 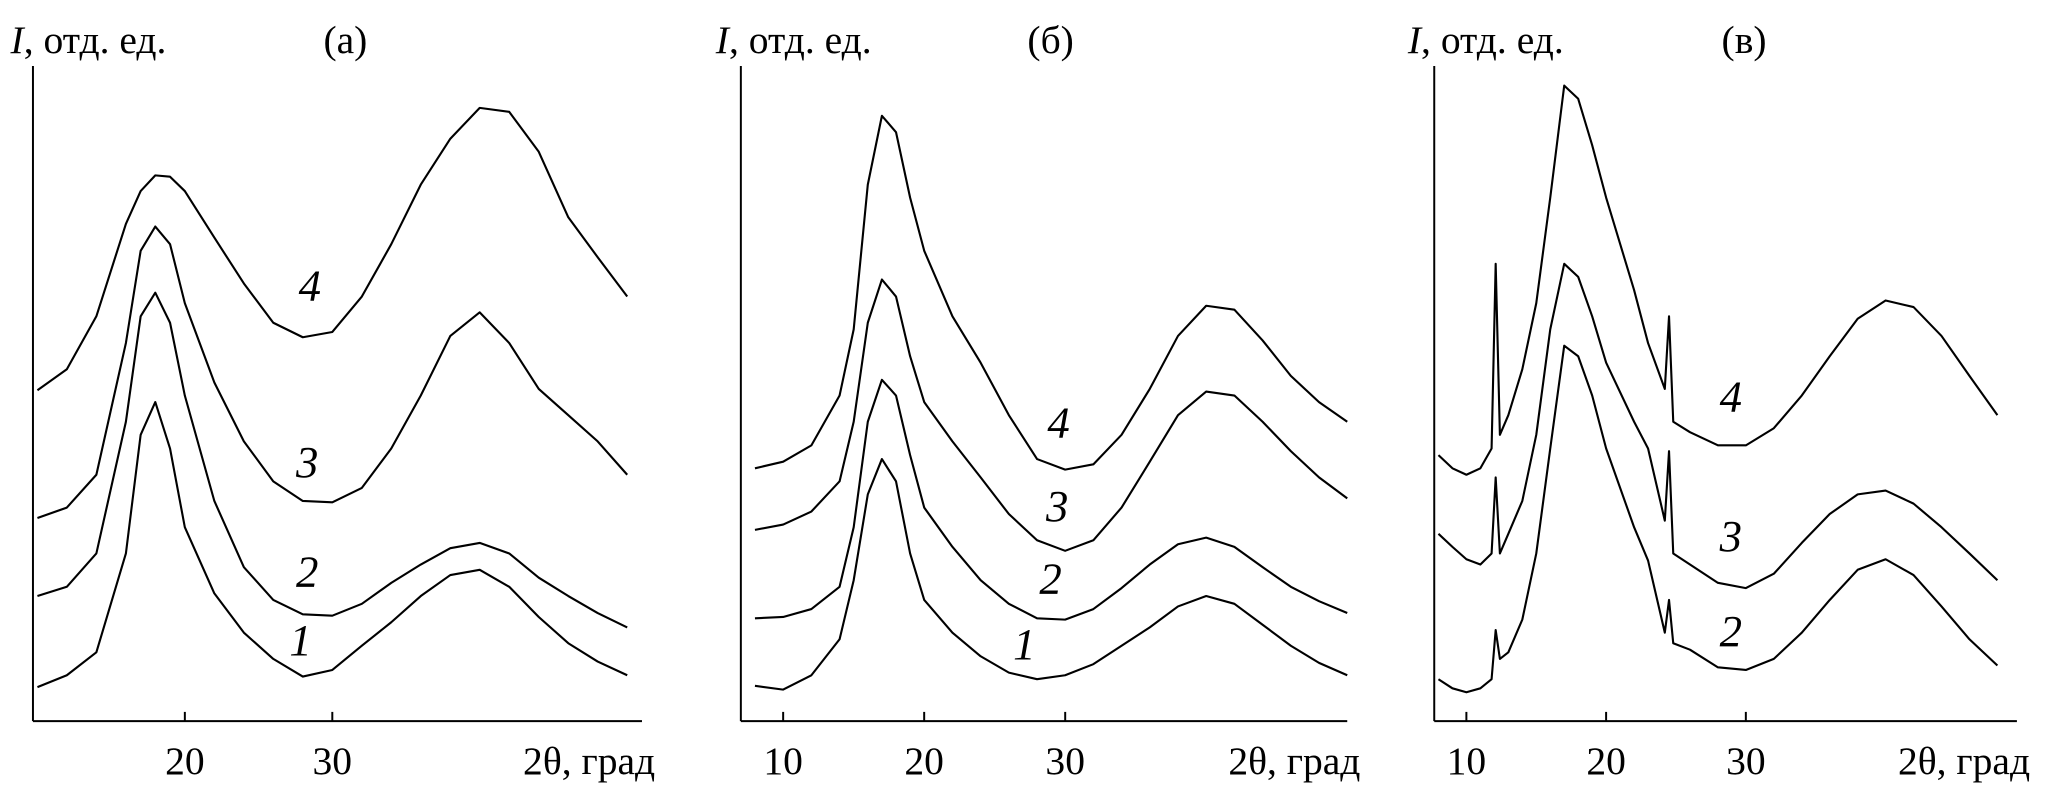 I want to click on panel-title: (а), so click(x=345, y=40).